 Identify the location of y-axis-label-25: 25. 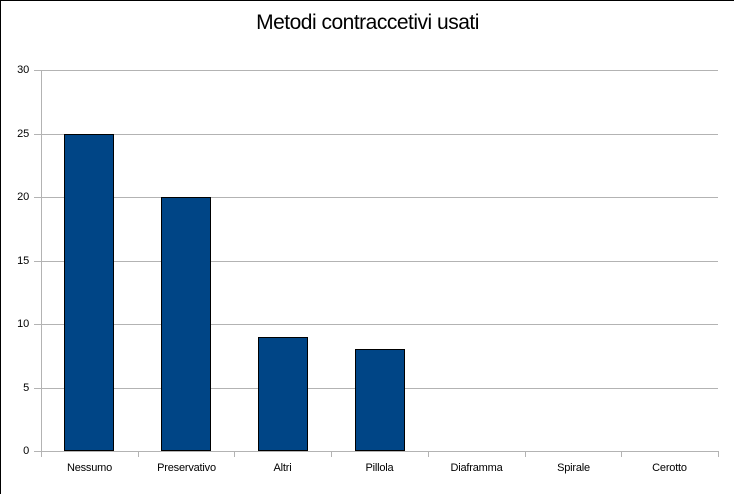
(23, 134).